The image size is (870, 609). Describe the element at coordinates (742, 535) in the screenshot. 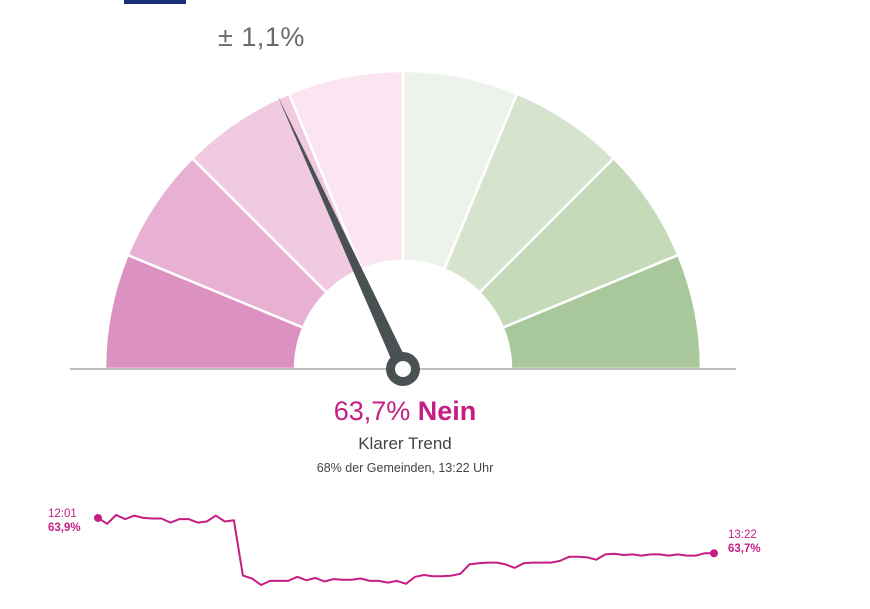

I see `sparkline-end-time: 13:22` at that location.